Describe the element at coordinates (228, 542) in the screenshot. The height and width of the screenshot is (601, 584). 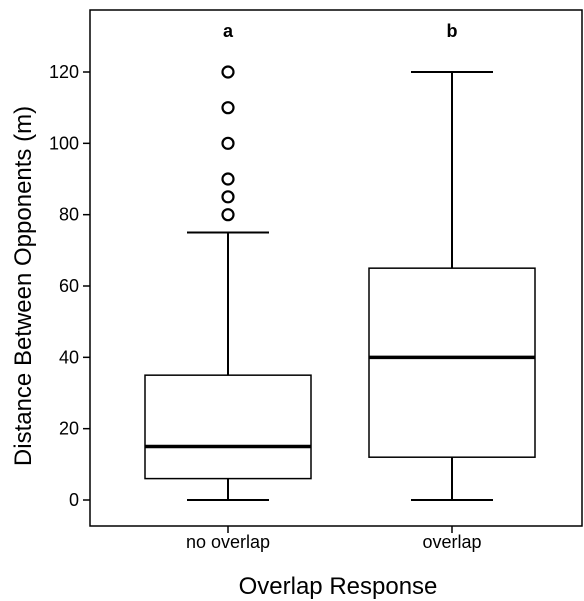
I see `x-tick-label: no overlap` at that location.